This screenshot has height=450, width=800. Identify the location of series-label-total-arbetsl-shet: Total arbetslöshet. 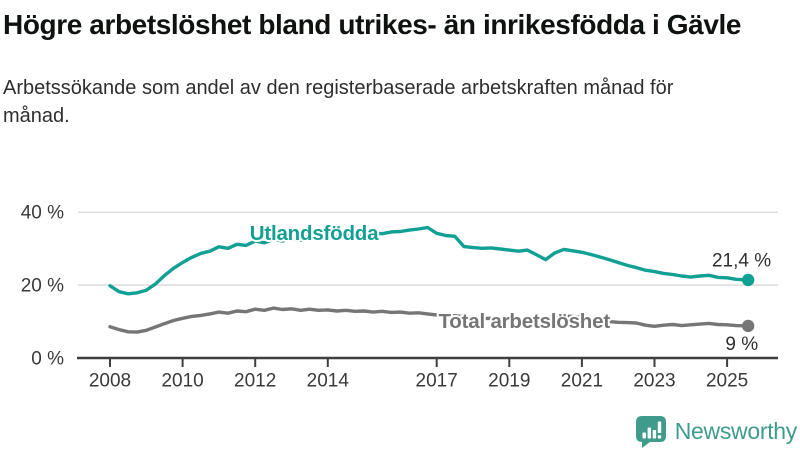
(525, 321).